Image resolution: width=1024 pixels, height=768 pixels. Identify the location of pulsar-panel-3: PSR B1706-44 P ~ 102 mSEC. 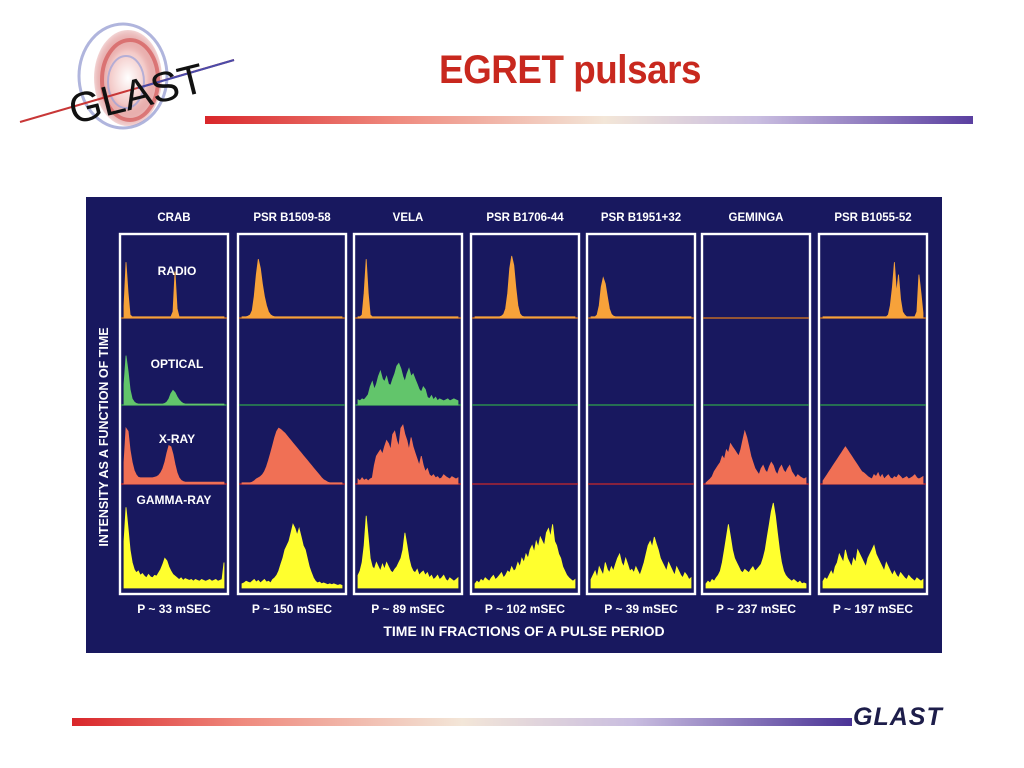
(525, 414).